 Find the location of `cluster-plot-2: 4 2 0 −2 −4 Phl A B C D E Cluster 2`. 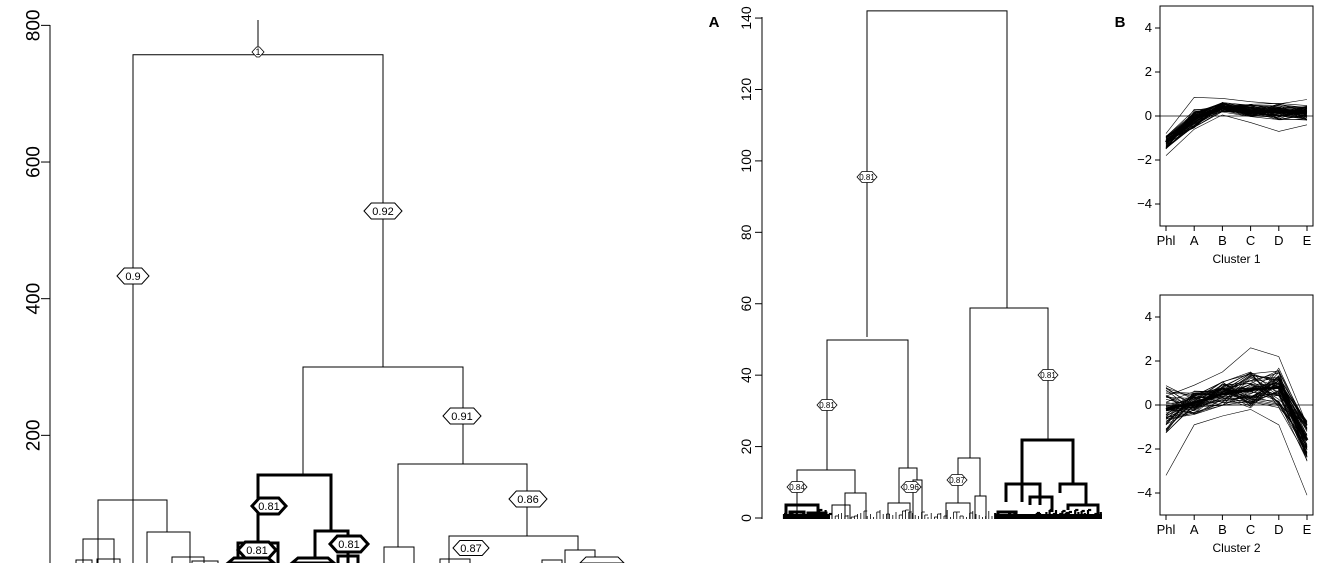

cluster-plot-2: 4 2 0 −2 −4 Phl A B C D E Cluster 2 is located at coordinates (1225, 424).